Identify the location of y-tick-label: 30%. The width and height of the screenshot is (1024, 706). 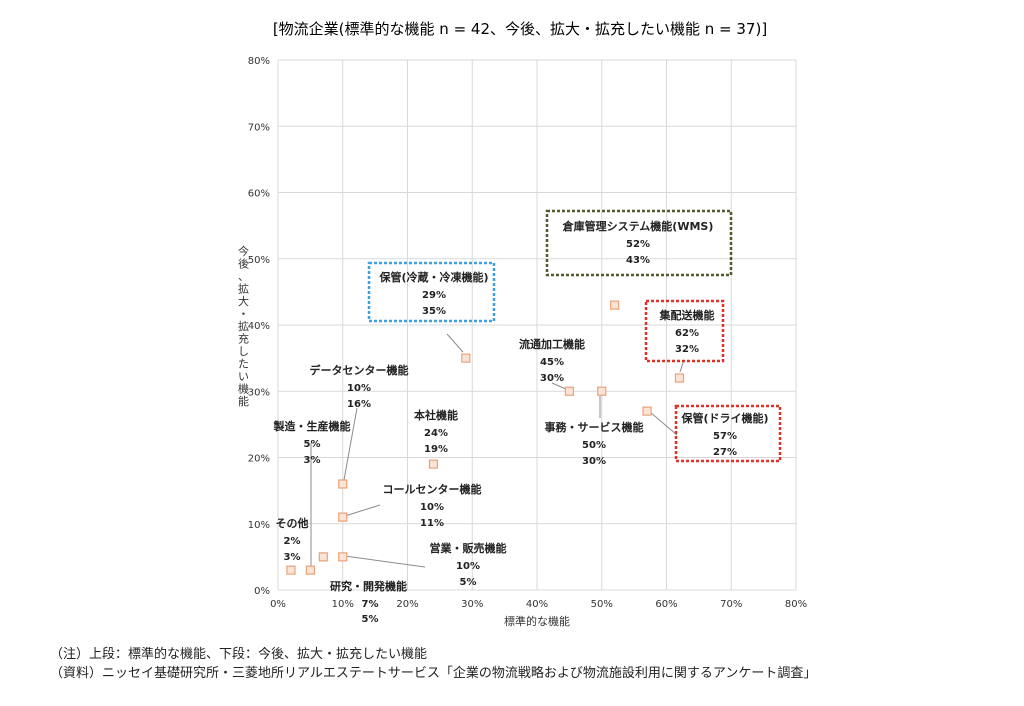
(259, 392).